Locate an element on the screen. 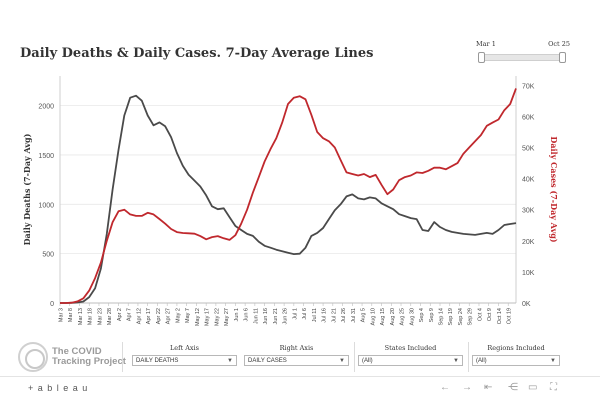 This screenshot has height=402, width=600. right-axis-control: Right Axis DAILY CASES ▼ is located at coordinates (296, 352).